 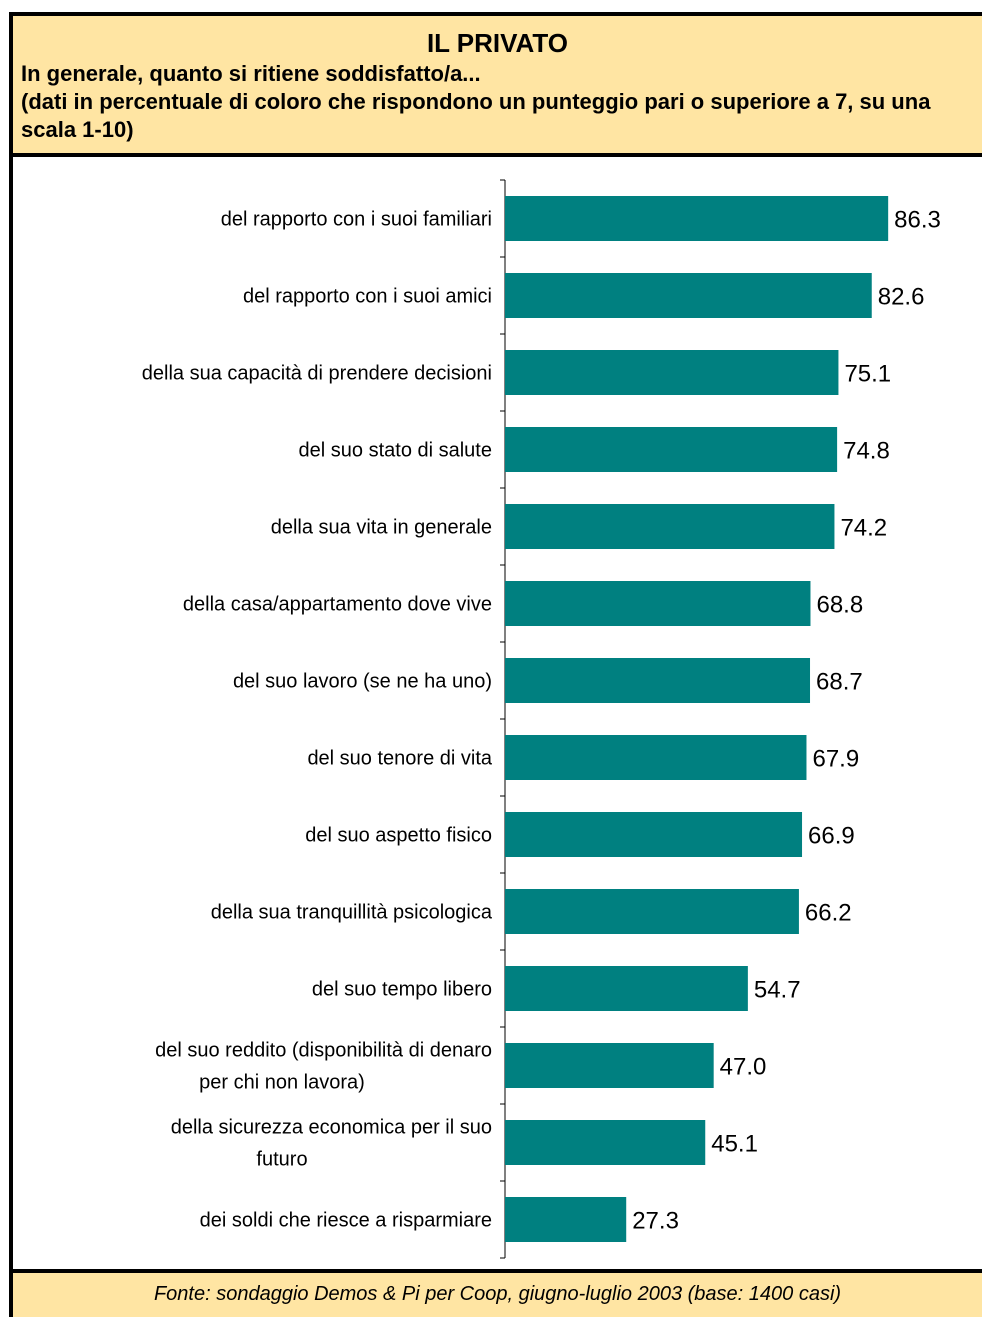 What do you see at coordinates (901, 297) in the screenshot?
I see `data-label: 82.6` at bounding box center [901, 297].